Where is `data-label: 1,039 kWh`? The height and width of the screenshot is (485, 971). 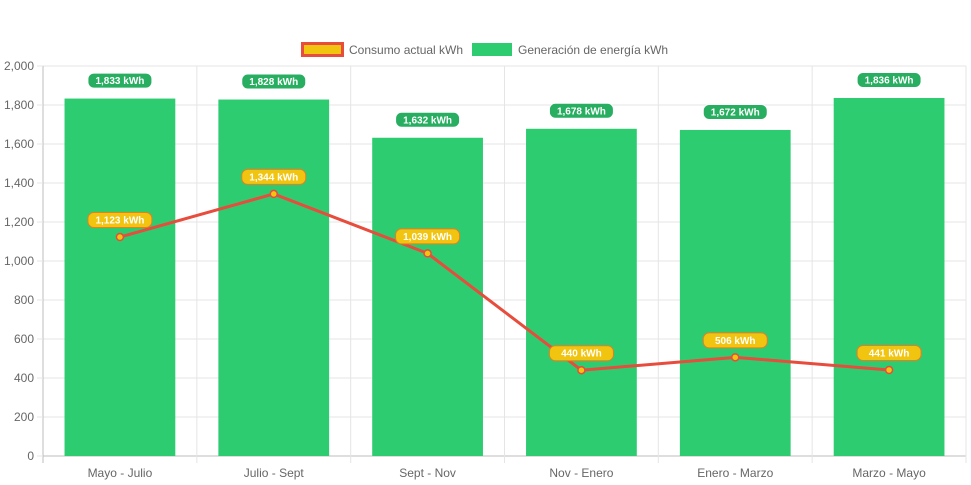
data-label: 1,039 kWh is located at coordinates (427, 237).